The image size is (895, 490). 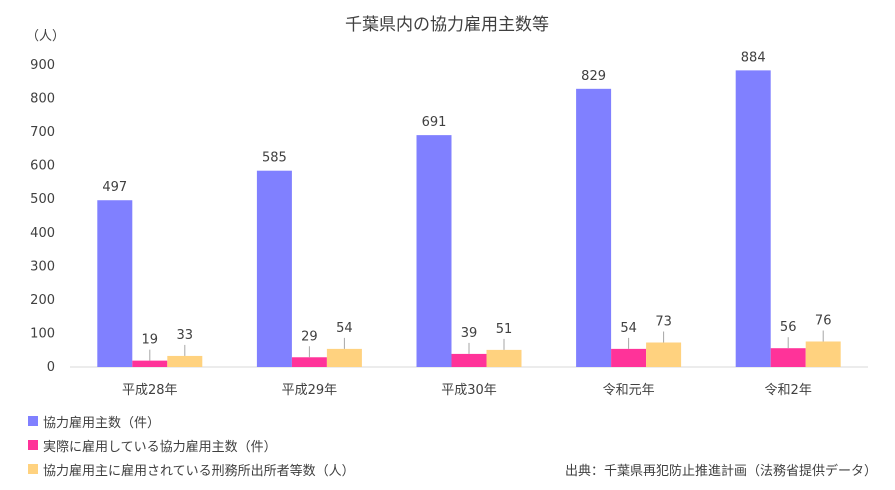 I want to click on data-label: 29, so click(x=309, y=336).